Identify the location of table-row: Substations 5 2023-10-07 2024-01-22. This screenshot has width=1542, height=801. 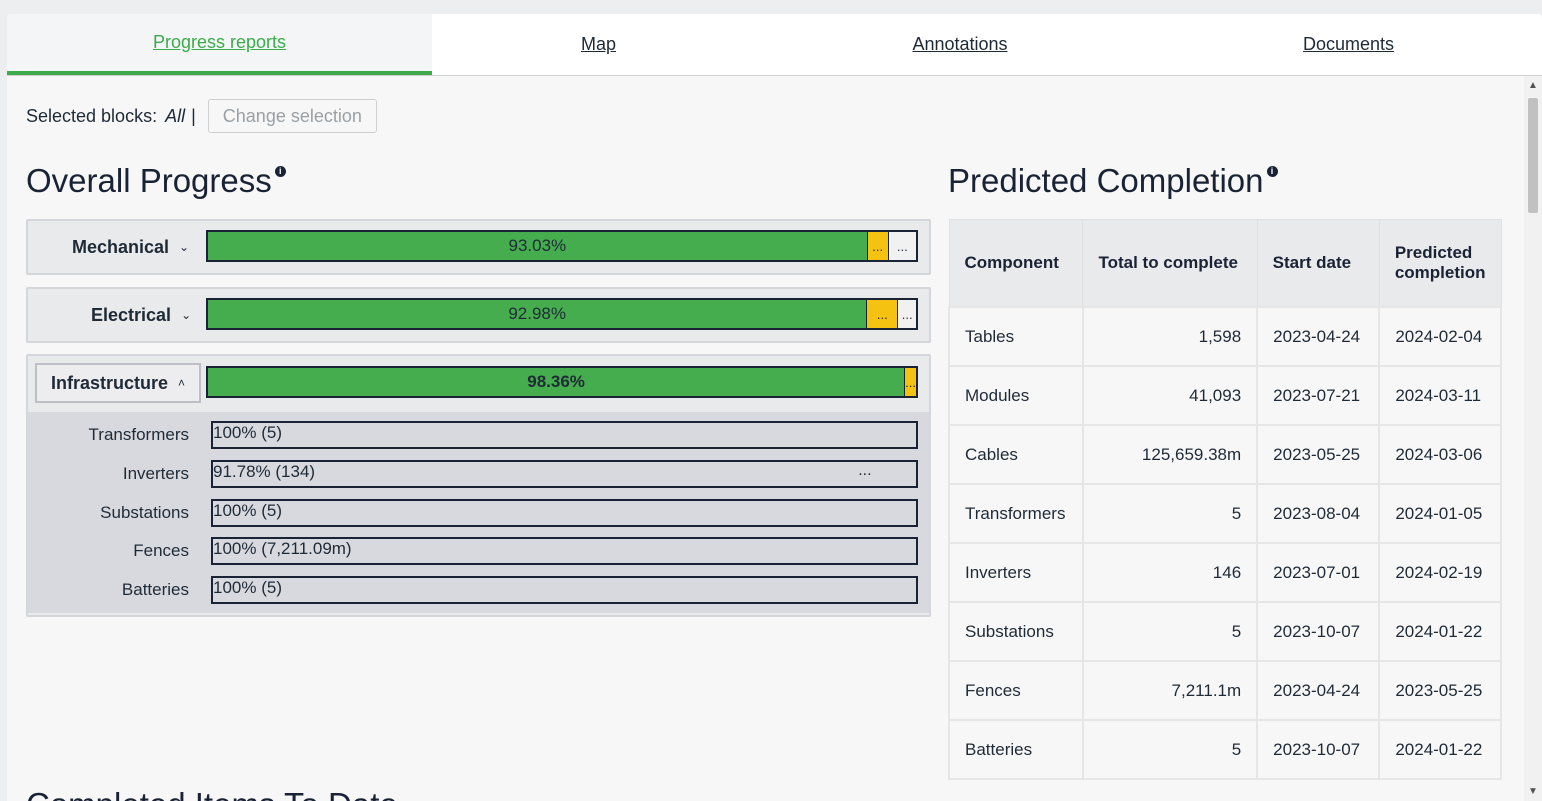
(1225, 631).